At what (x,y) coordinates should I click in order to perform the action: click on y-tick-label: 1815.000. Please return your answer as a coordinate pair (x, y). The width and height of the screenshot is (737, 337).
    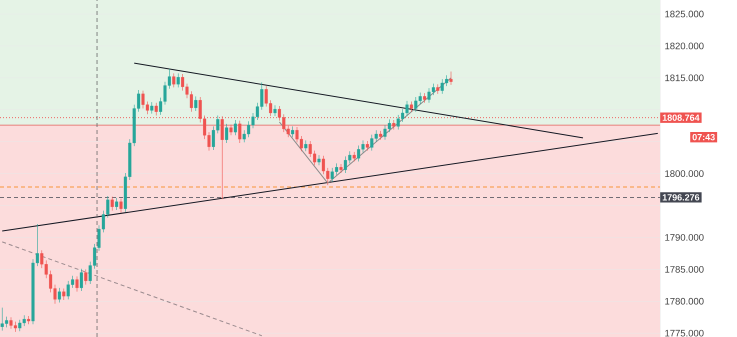
    Looking at the image, I should click on (684, 78).